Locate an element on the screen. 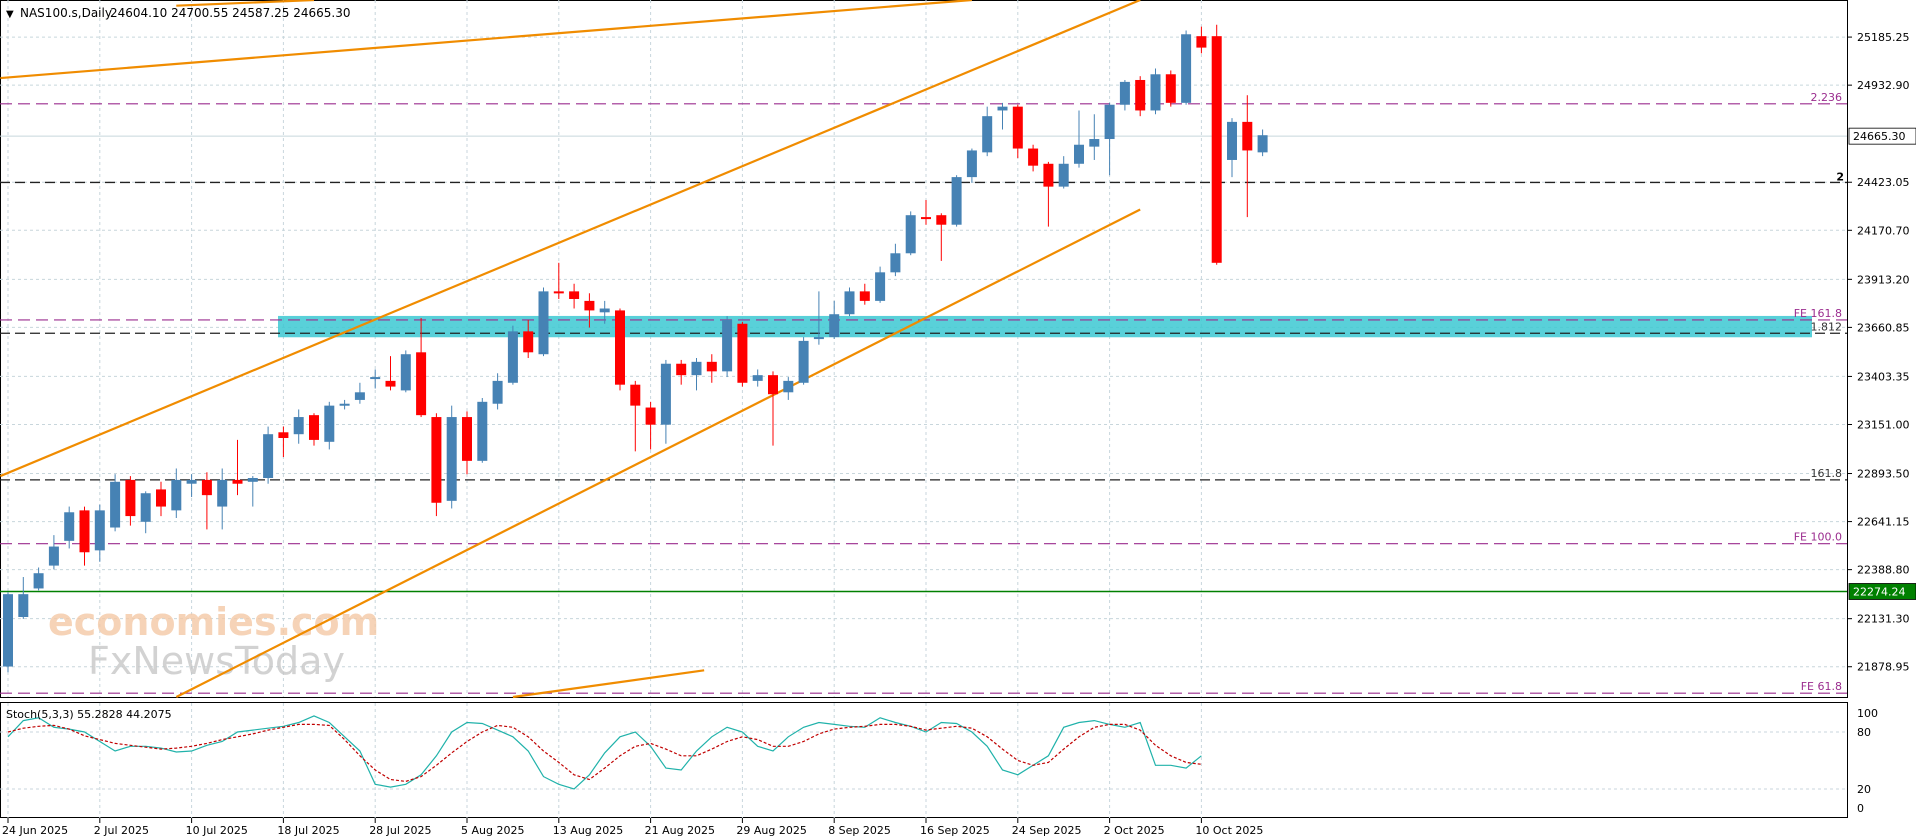 This screenshot has width=1916, height=840. y-tick-label: 23913.20 is located at coordinates (1883, 279).